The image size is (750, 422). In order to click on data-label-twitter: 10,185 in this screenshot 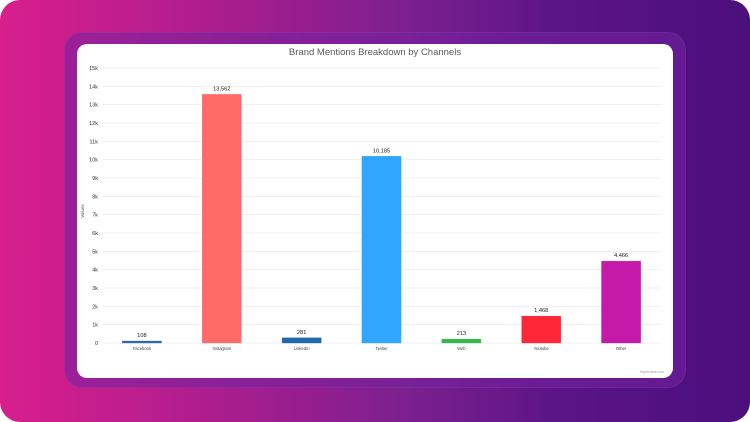, I will do `click(381, 151)`.